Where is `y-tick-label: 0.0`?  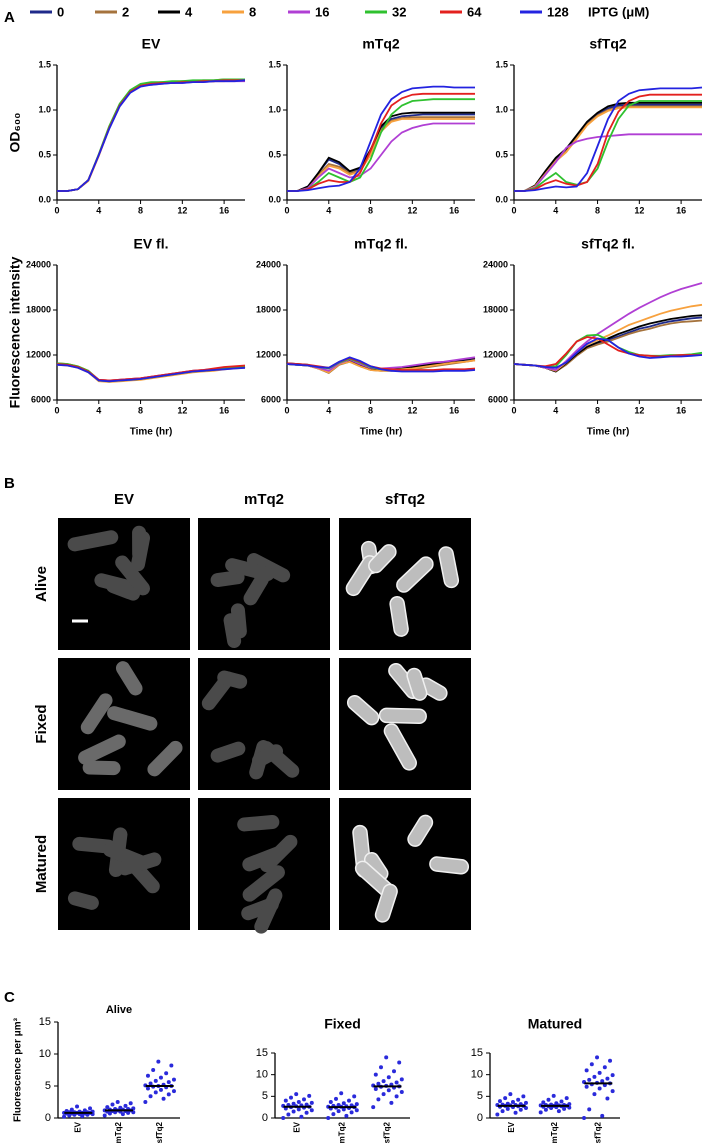 y-tick-label: 0.0 is located at coordinates (44, 199).